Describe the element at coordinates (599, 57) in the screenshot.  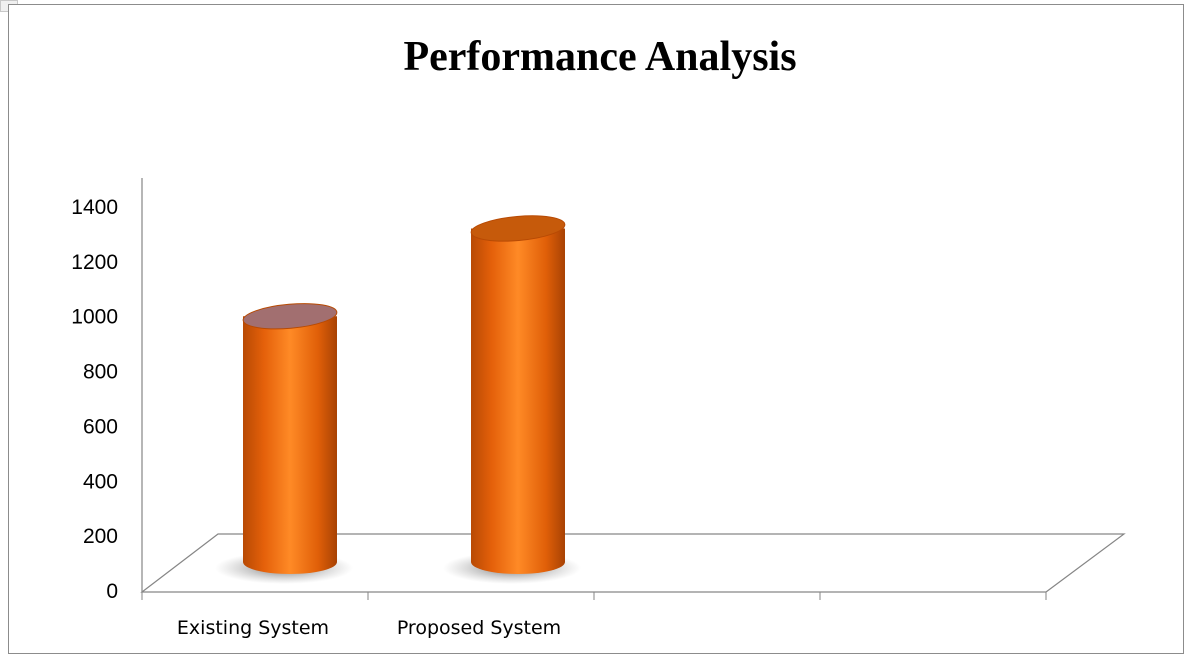
I see `chart-title: Performance Analysis` at that location.